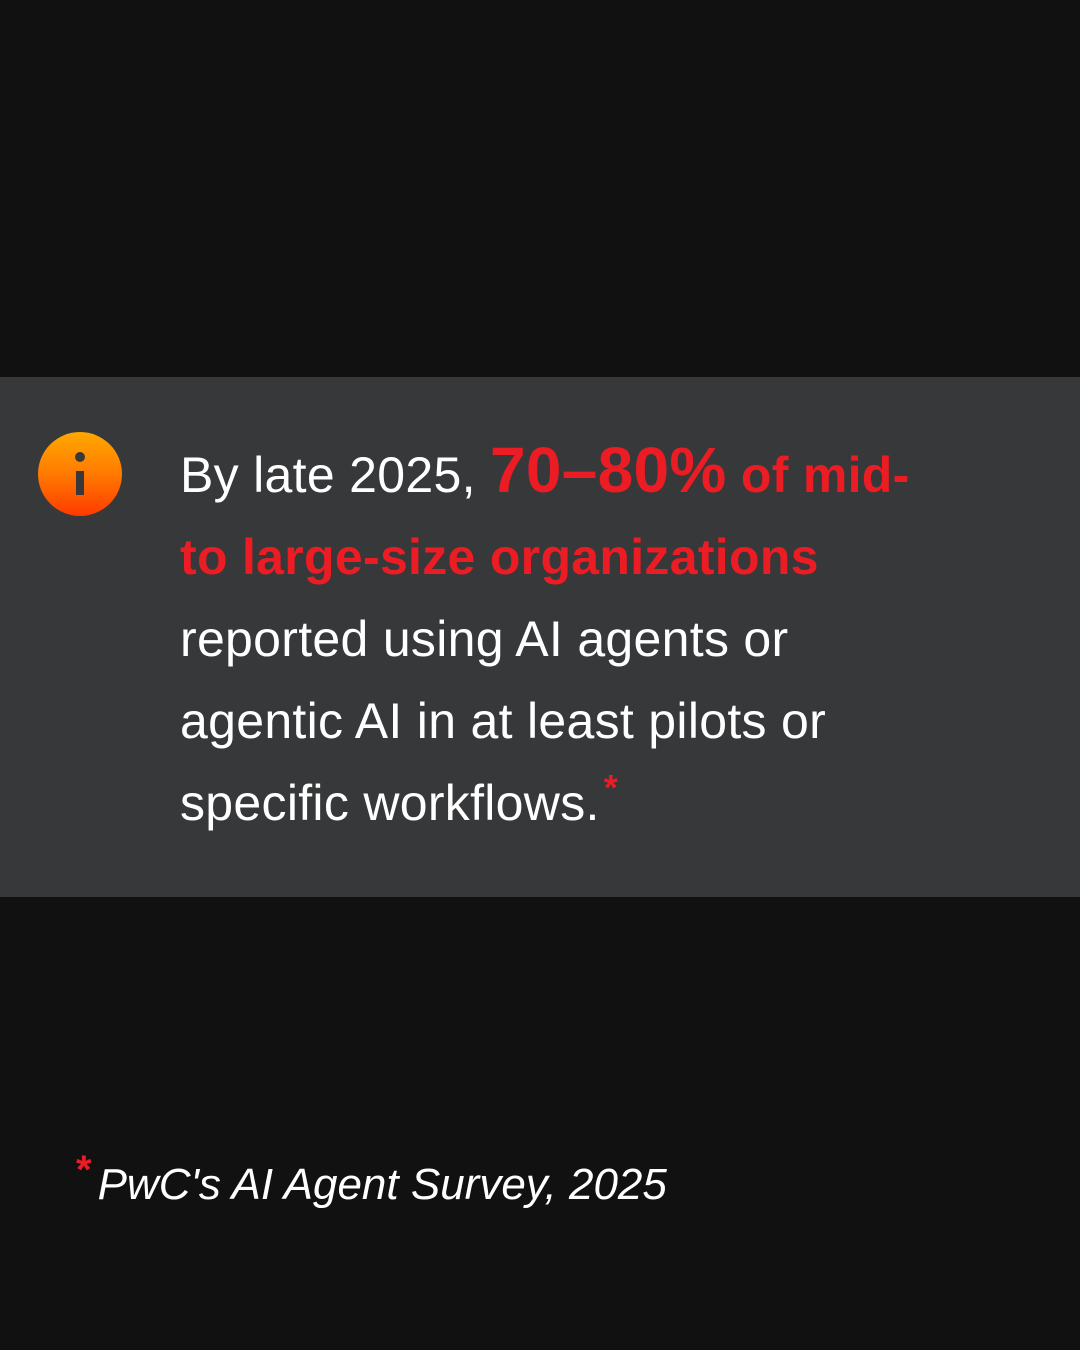 This screenshot has height=1350, width=1080. Describe the element at coordinates (80, 483) in the screenshot. I see `info-icon-stem` at that location.